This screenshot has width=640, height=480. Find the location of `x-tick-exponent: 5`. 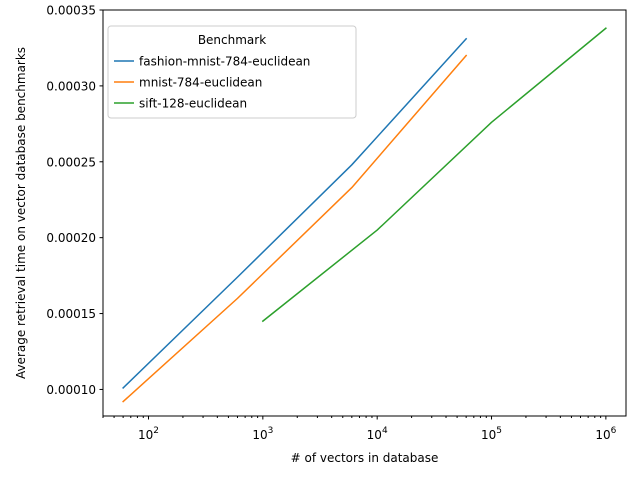

x-tick-exponent: 5 is located at coordinates (499, 431).